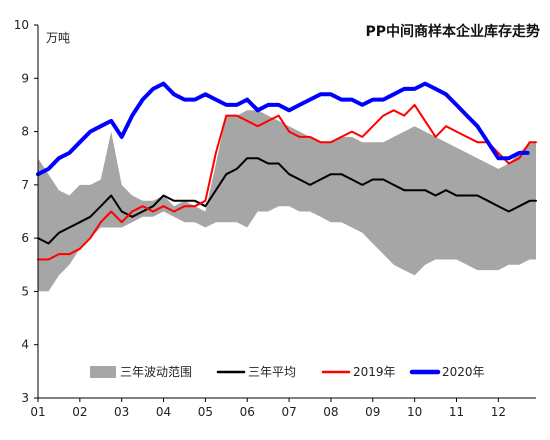 The width and height of the screenshot is (550, 440). I want to click on legend: 三年波动范围 三年平均 2019年 2020年, so click(287, 372).